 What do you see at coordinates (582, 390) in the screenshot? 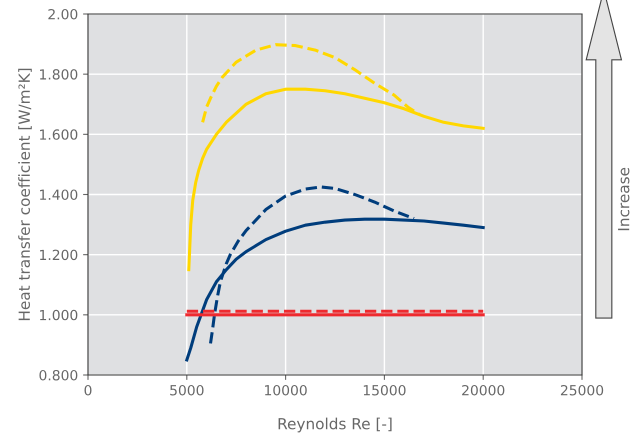
I see `x-tick-label: 25000` at bounding box center [582, 390].